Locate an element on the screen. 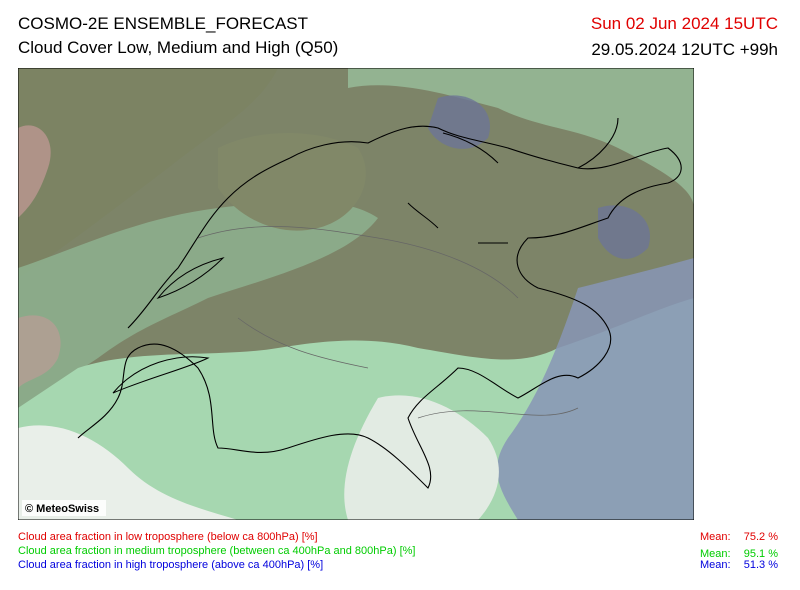 This screenshot has width=800, height=590. credit-box is located at coordinates (64, 508).